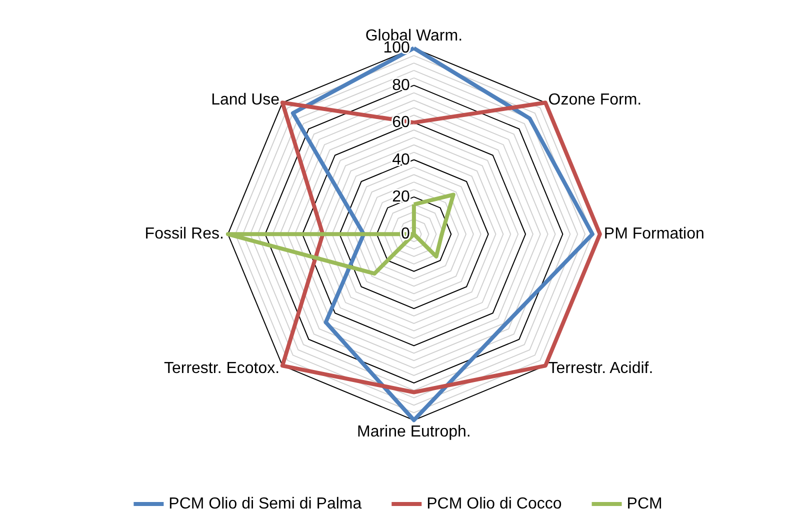  Describe the element at coordinates (414, 432) in the screenshot. I see `spoke-label: Marine Eutroph.` at that location.